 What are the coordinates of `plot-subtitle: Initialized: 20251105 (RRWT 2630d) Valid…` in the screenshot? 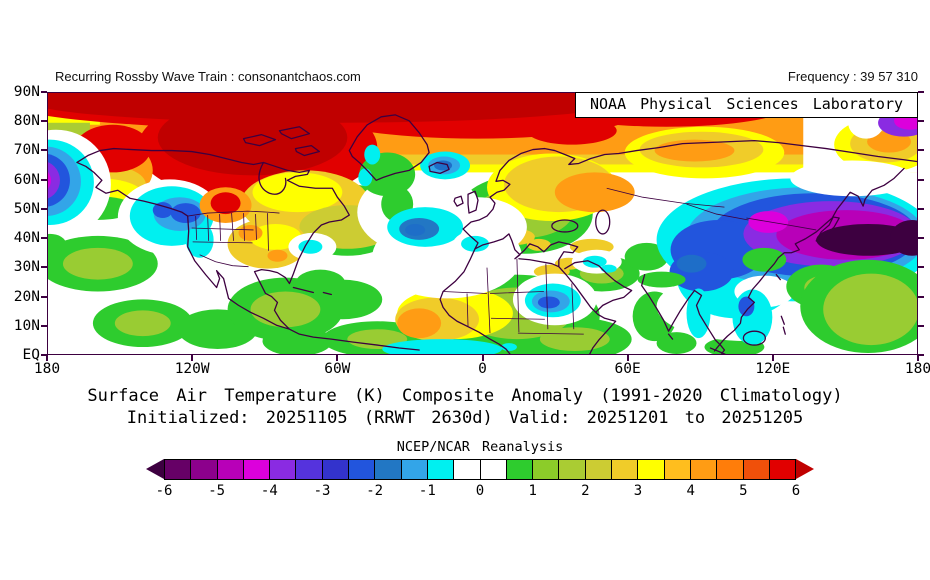 It's located at (465, 418).